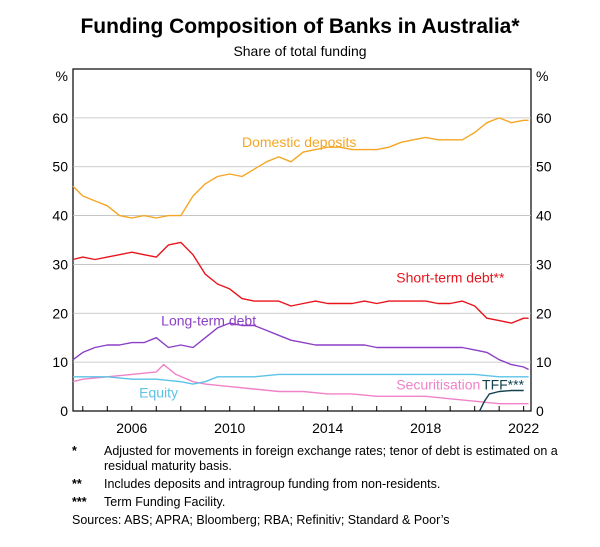  What do you see at coordinates (327, 428) in the screenshot?
I see `x-tick-label: 2014` at bounding box center [327, 428].